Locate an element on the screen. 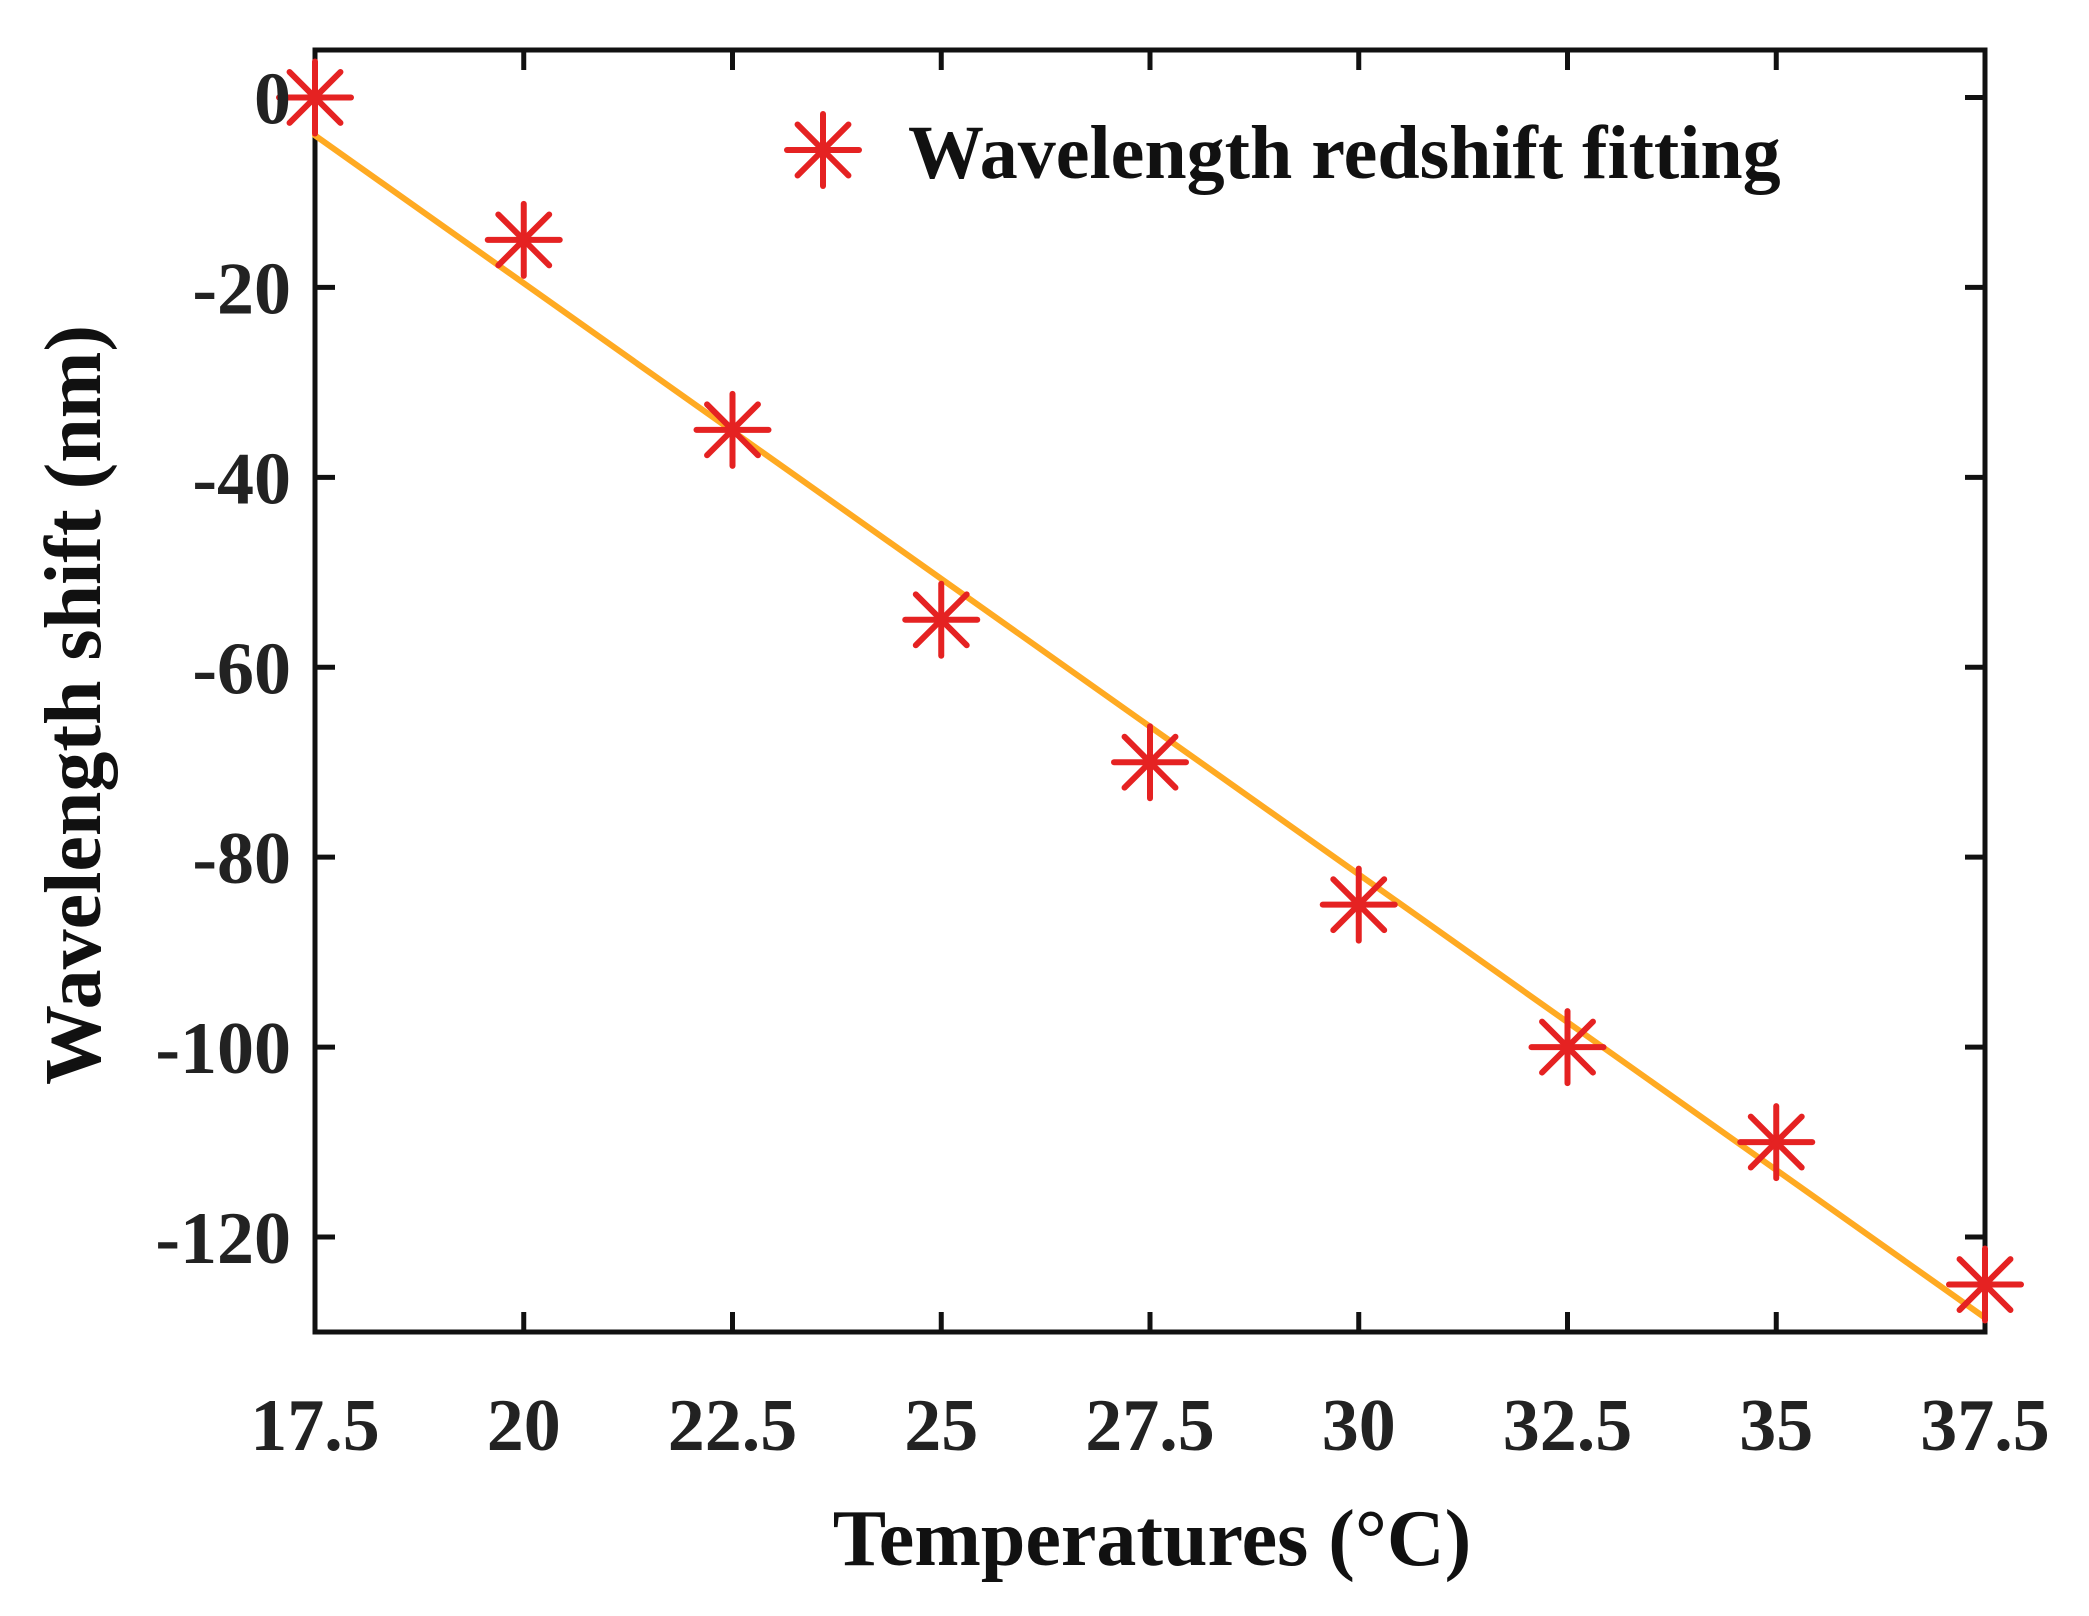 The height and width of the screenshot is (1616, 2089). legend: Wavelength redshift fitting is located at coordinates (1282, 153).